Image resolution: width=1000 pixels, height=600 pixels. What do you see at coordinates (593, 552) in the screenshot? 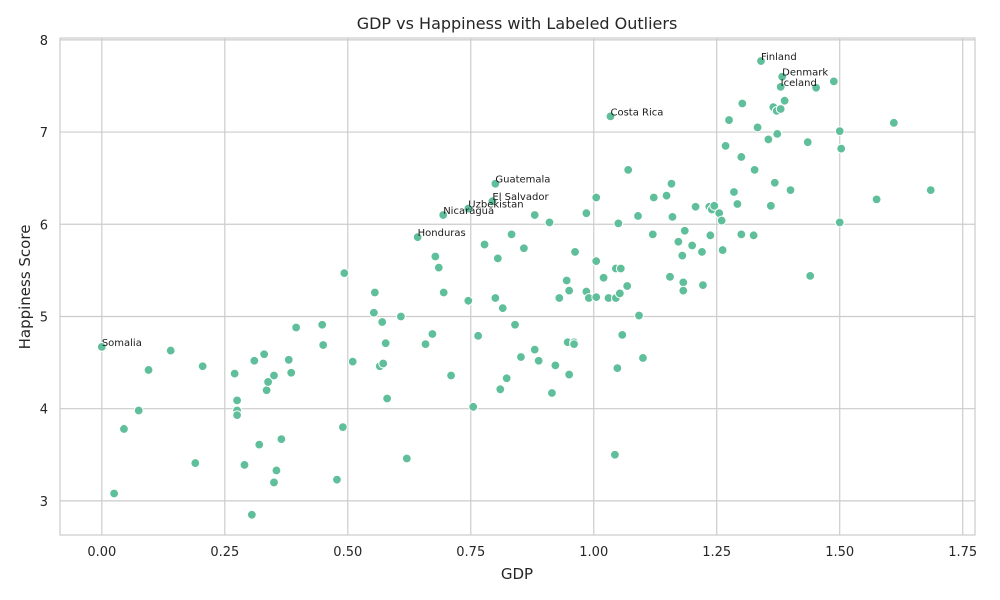
I see `x-tick-label: 1.00` at bounding box center [593, 552].